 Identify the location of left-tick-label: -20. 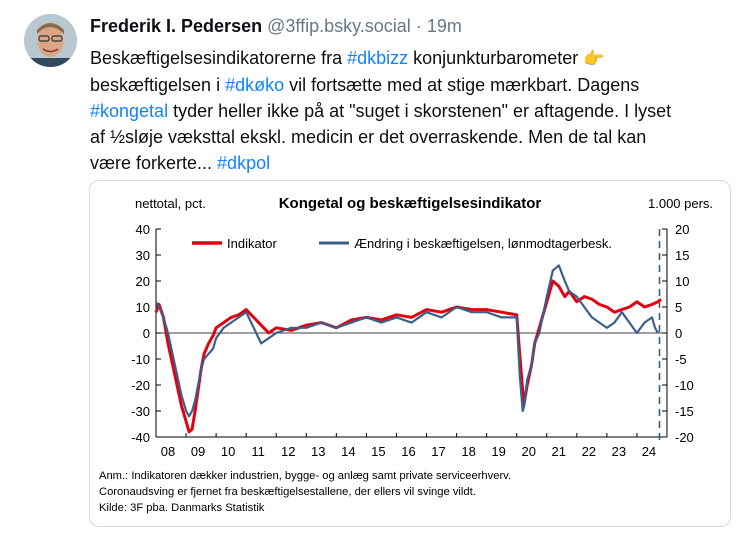
(140, 385).